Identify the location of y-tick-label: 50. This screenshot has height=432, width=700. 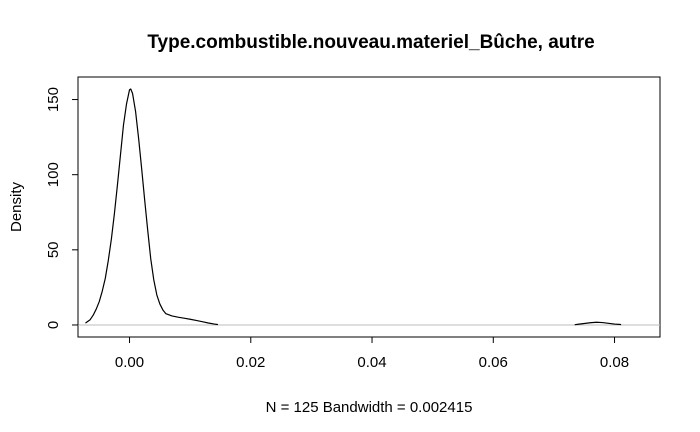
(53, 249).